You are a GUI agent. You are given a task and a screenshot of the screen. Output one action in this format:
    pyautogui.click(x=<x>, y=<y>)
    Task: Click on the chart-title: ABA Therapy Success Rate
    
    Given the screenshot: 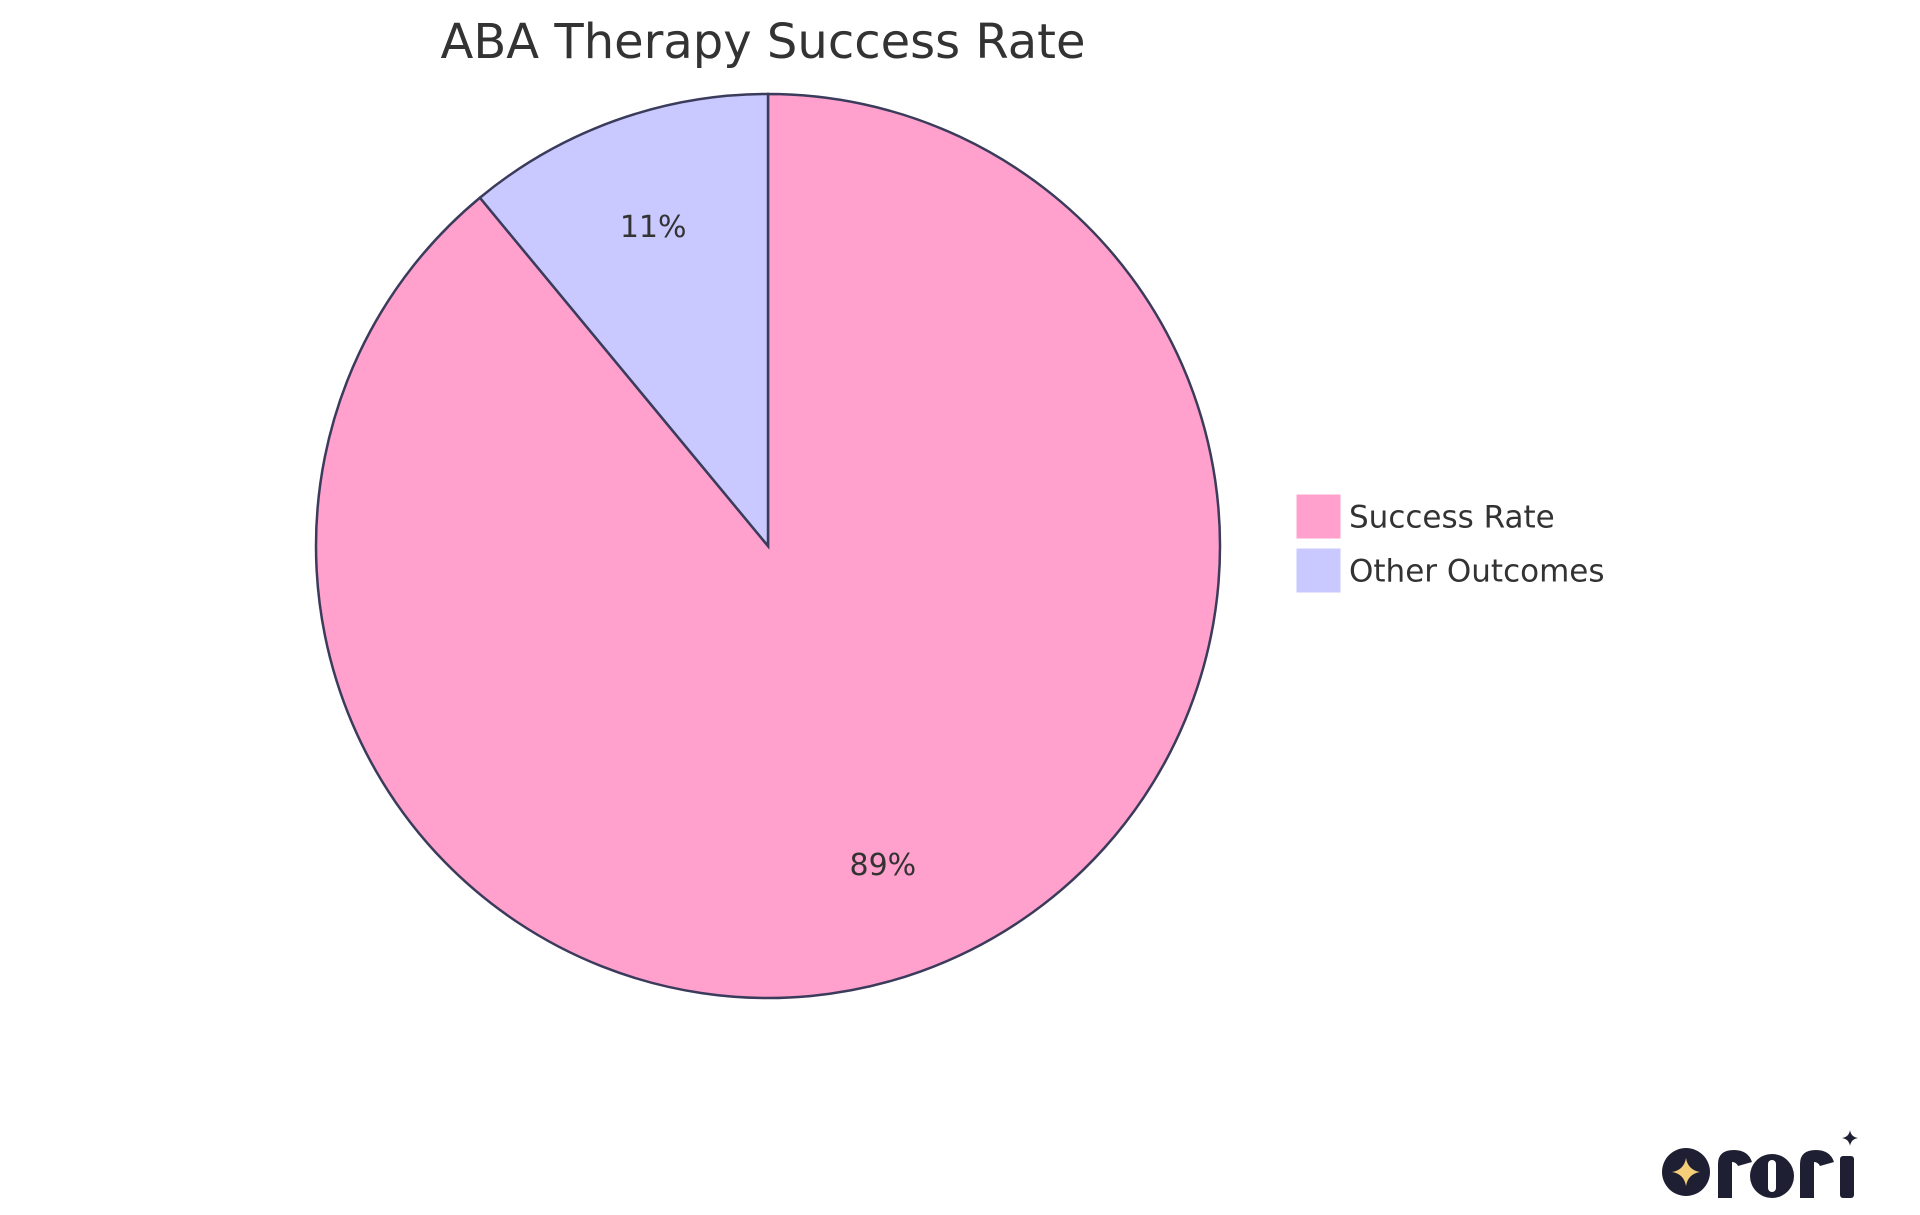 What is the action you would take?
    pyautogui.click(x=763, y=42)
    